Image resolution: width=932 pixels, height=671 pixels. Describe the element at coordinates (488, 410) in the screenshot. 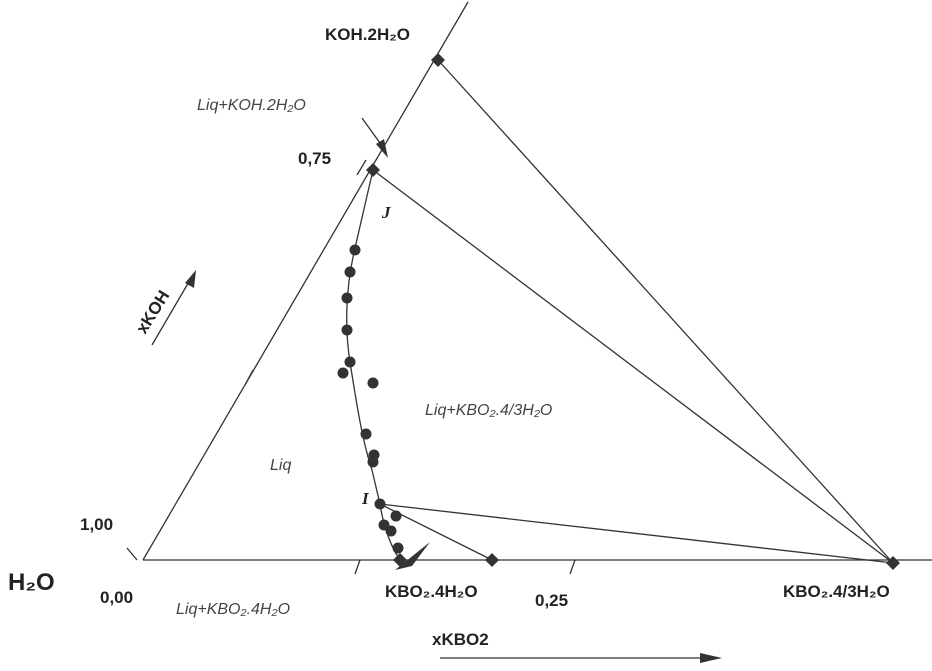

I see `region-label: Liq+KBO₂.4/3H₂O` at that location.